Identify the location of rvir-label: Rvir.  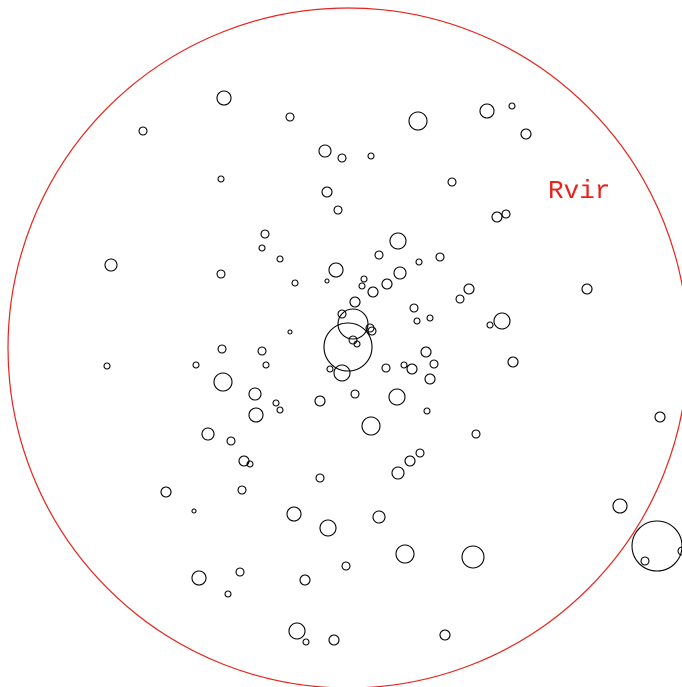
(579, 191).